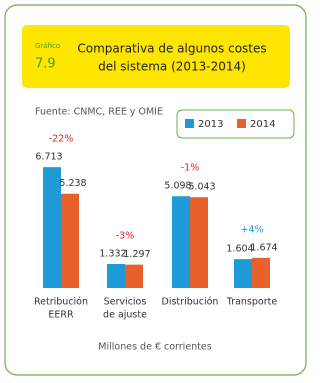  What do you see at coordinates (125, 236) in the screenshot?
I see `change-label: -3%` at bounding box center [125, 236].